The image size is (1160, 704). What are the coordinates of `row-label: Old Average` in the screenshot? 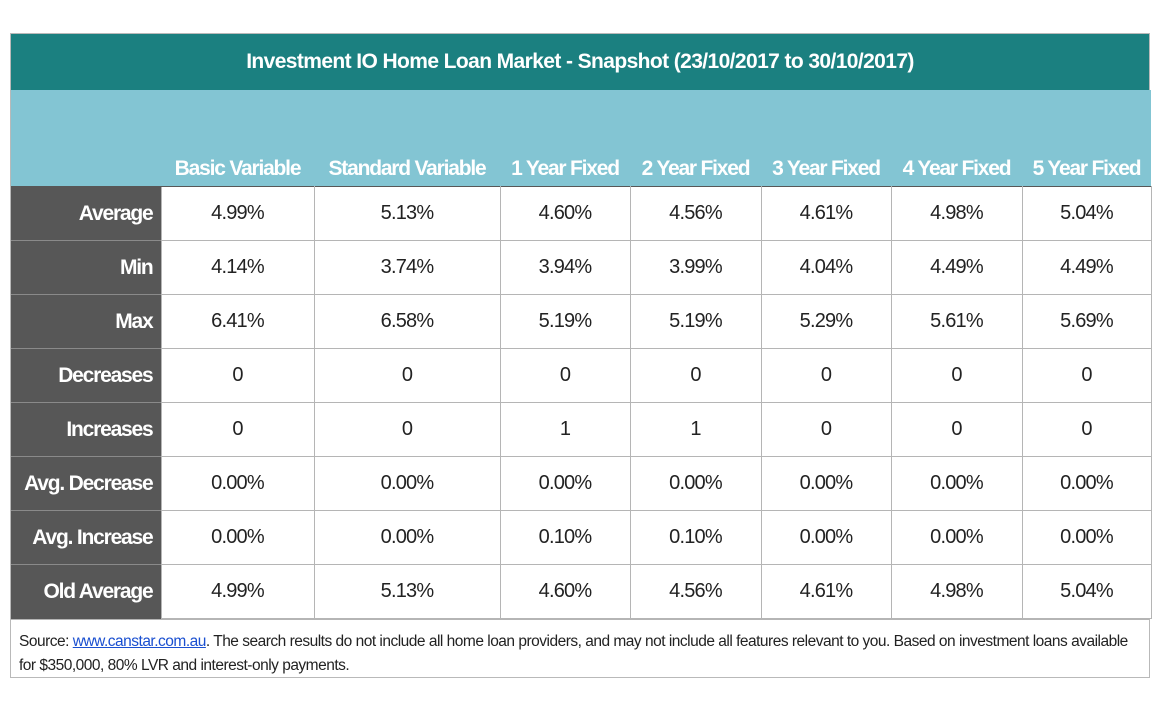 It's located at (86, 591).